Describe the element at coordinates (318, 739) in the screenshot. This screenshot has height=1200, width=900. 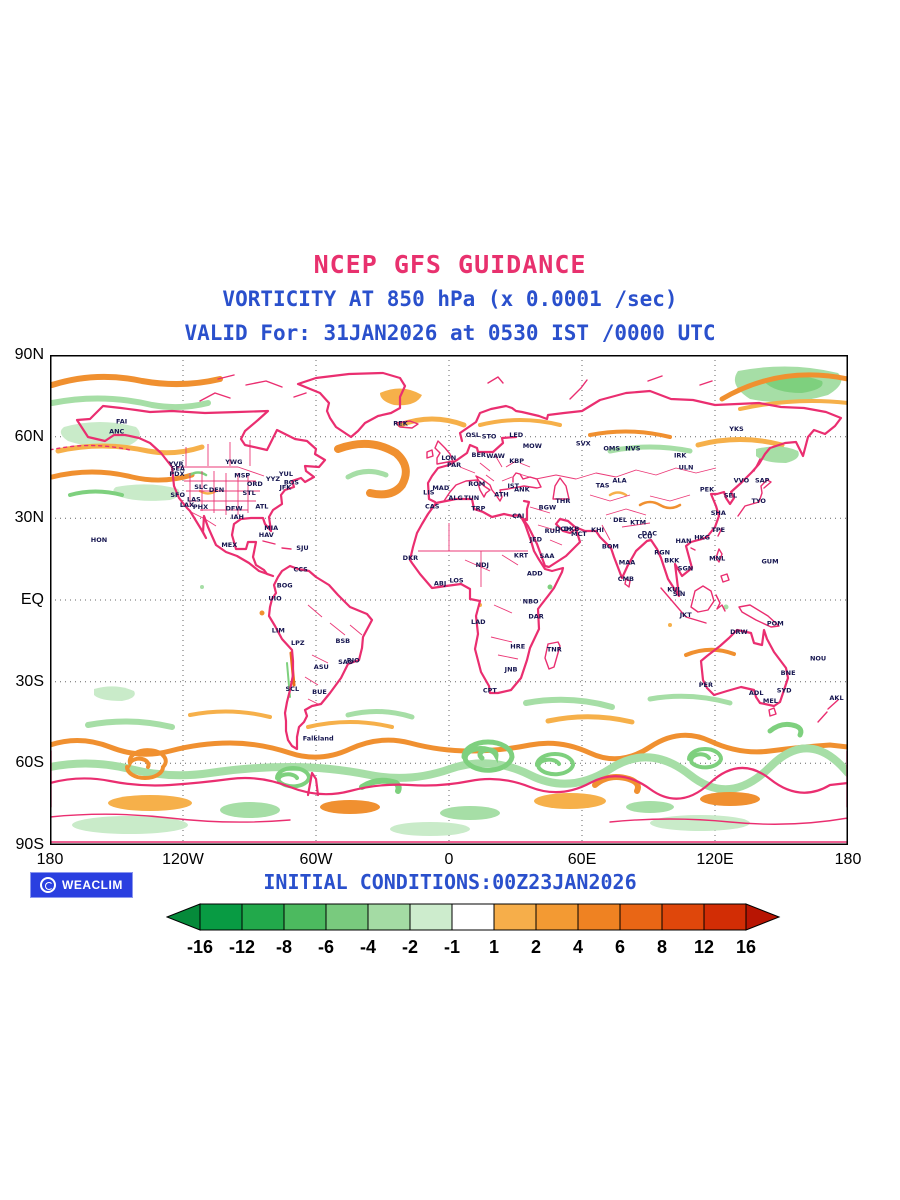
I see `station-label: Falkland` at that location.